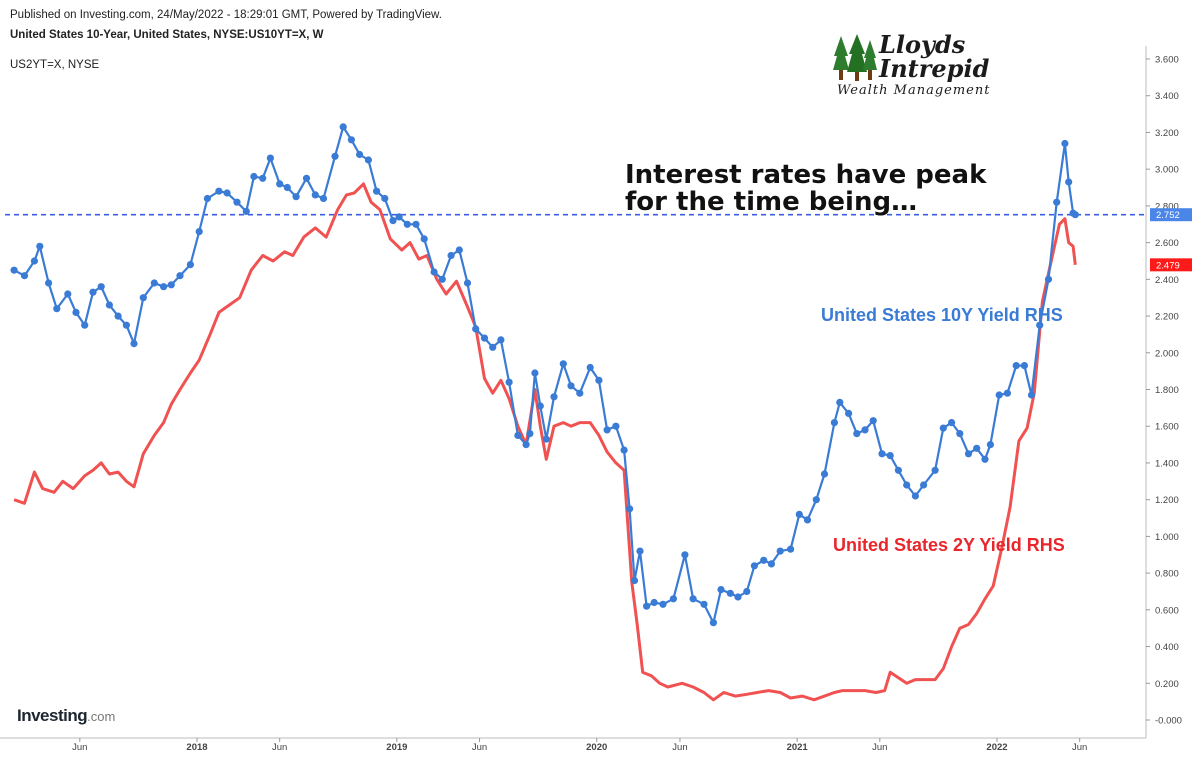 The height and width of the screenshot is (758, 1200). I want to click on logo-line1: Lloyds, so click(922, 44).